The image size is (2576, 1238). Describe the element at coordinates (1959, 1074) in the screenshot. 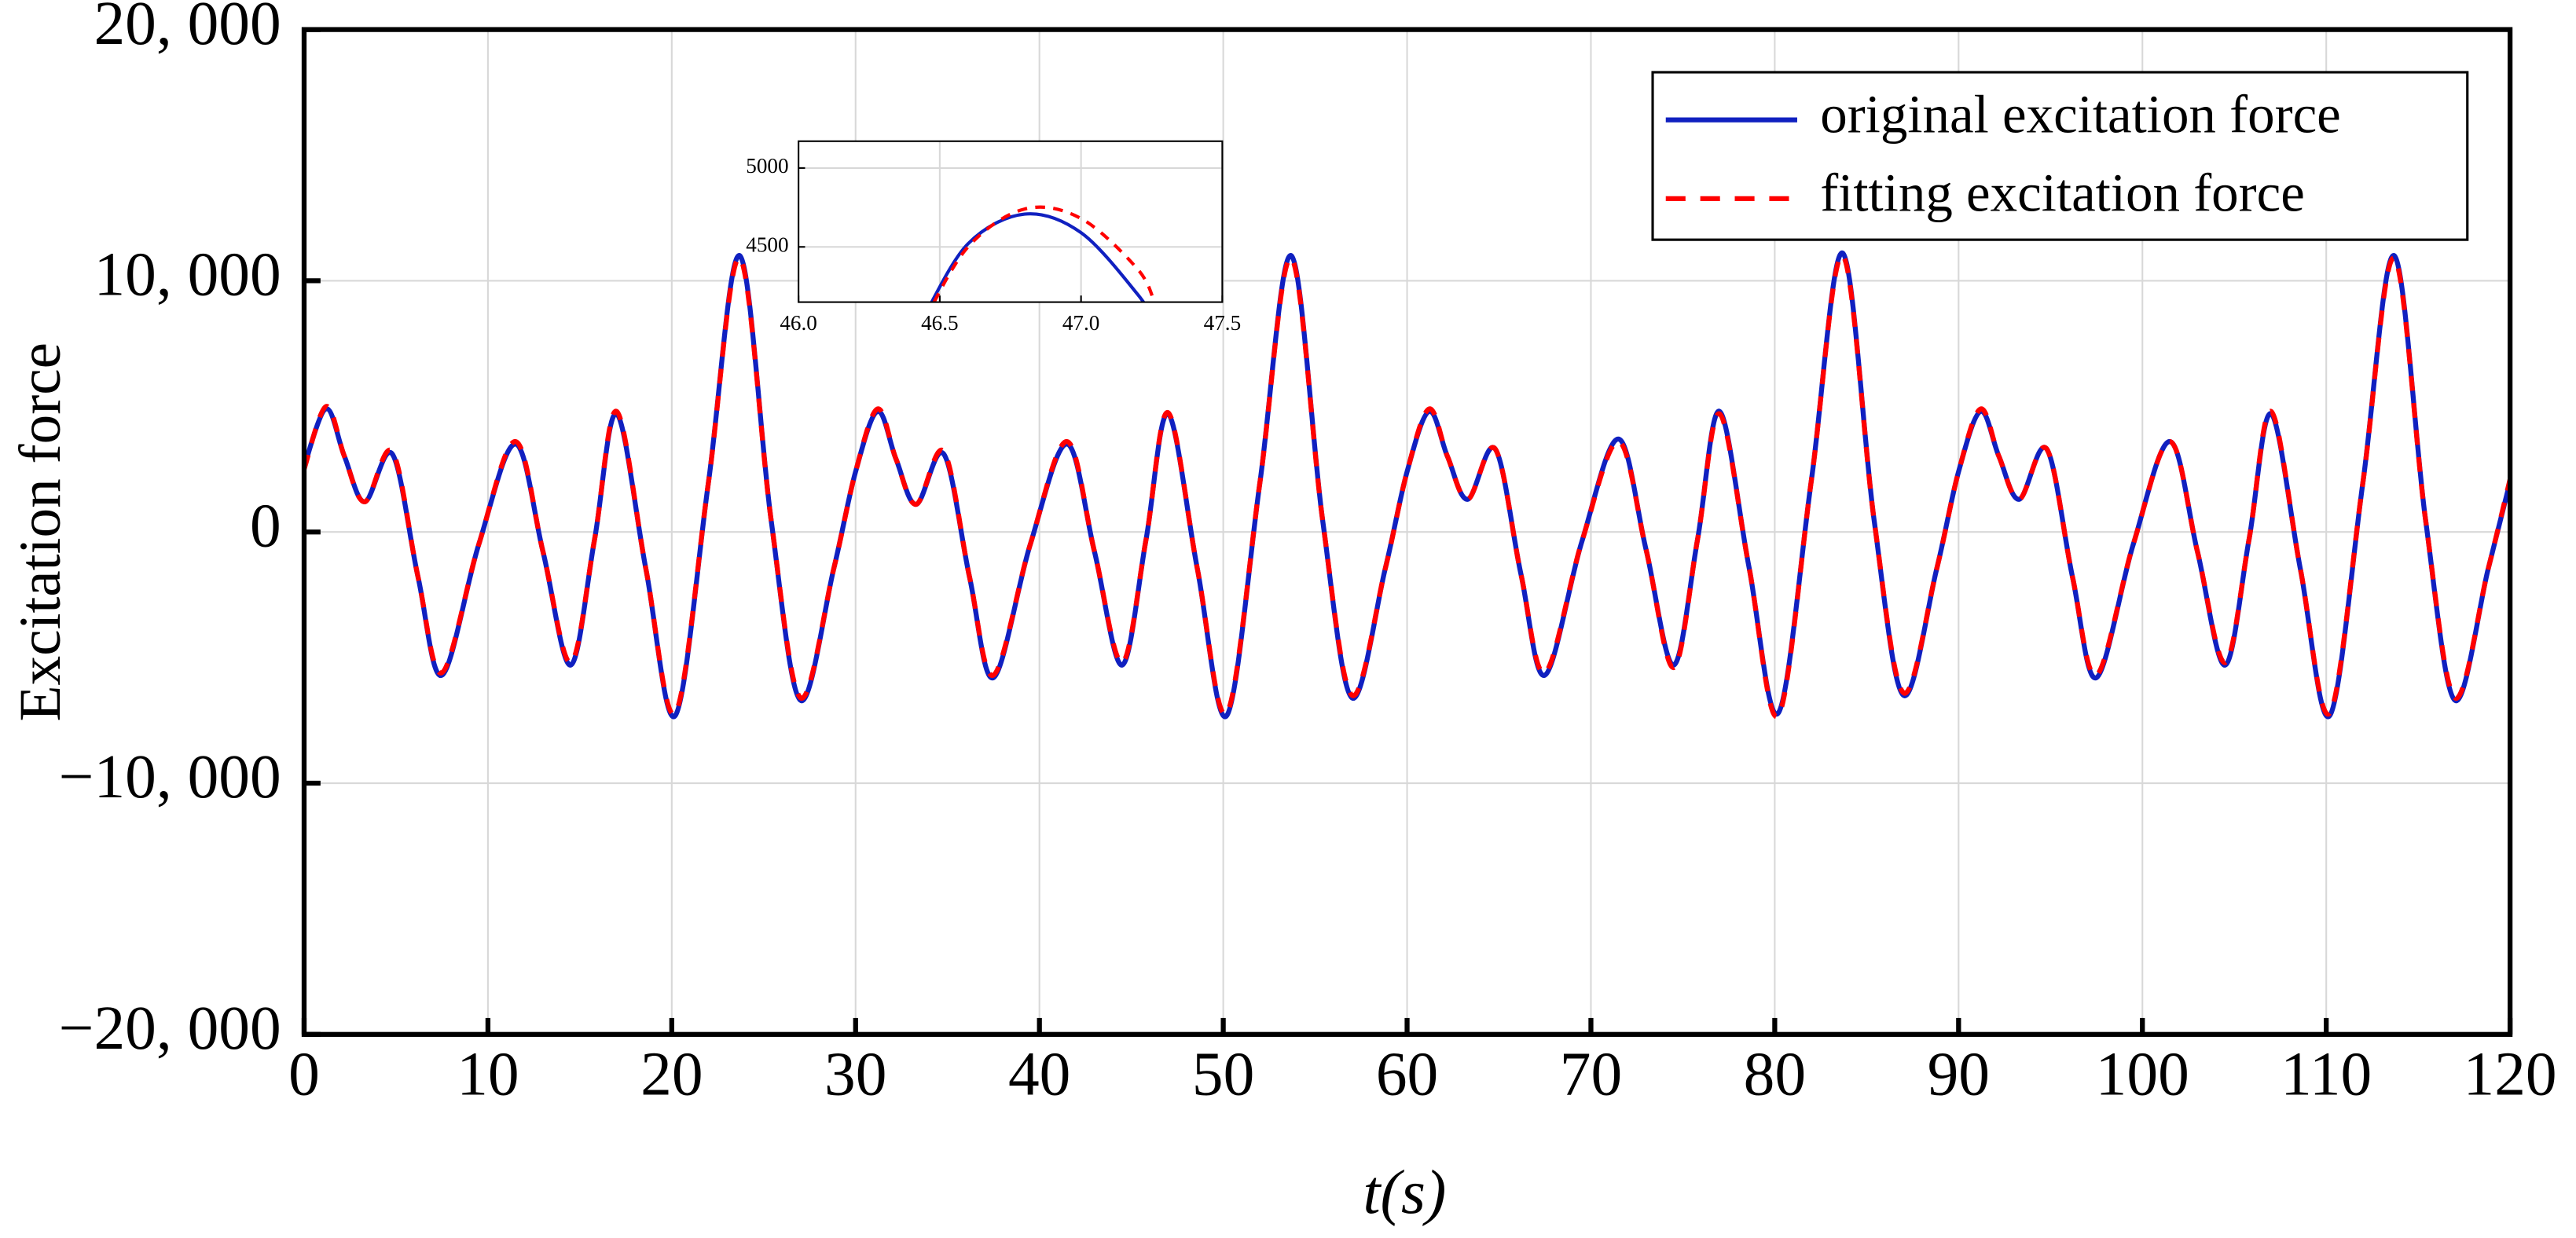

I see `x-tick-label: 90` at that location.